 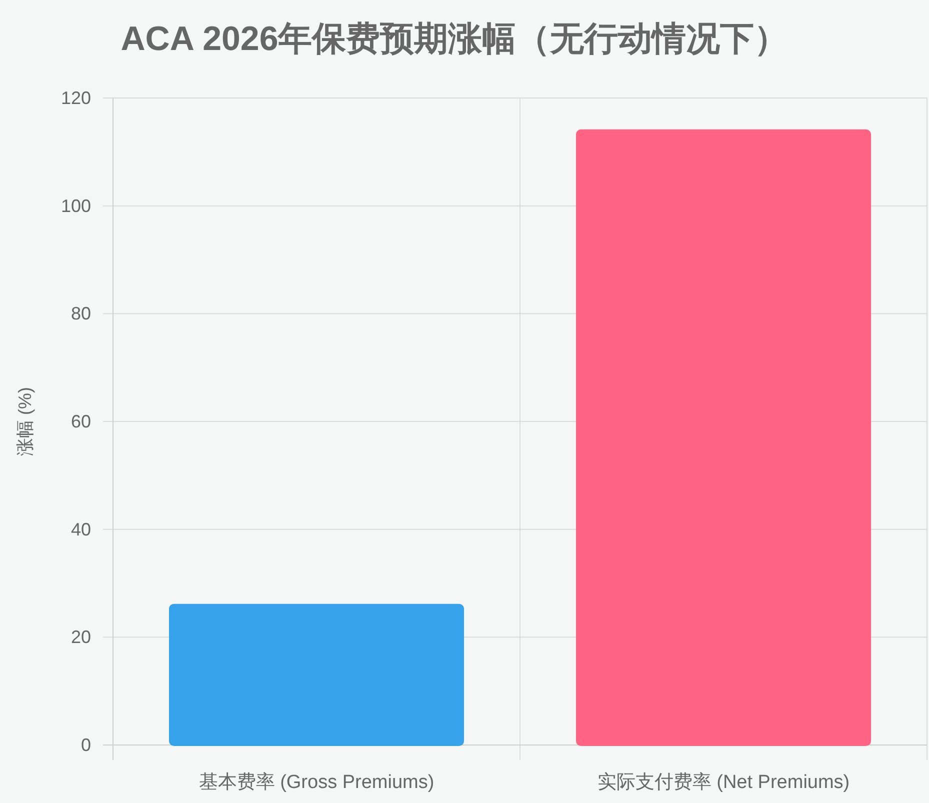 What do you see at coordinates (723, 782) in the screenshot?
I see `x-tick-label: 实际支付费率 (Net Premiums)` at bounding box center [723, 782].